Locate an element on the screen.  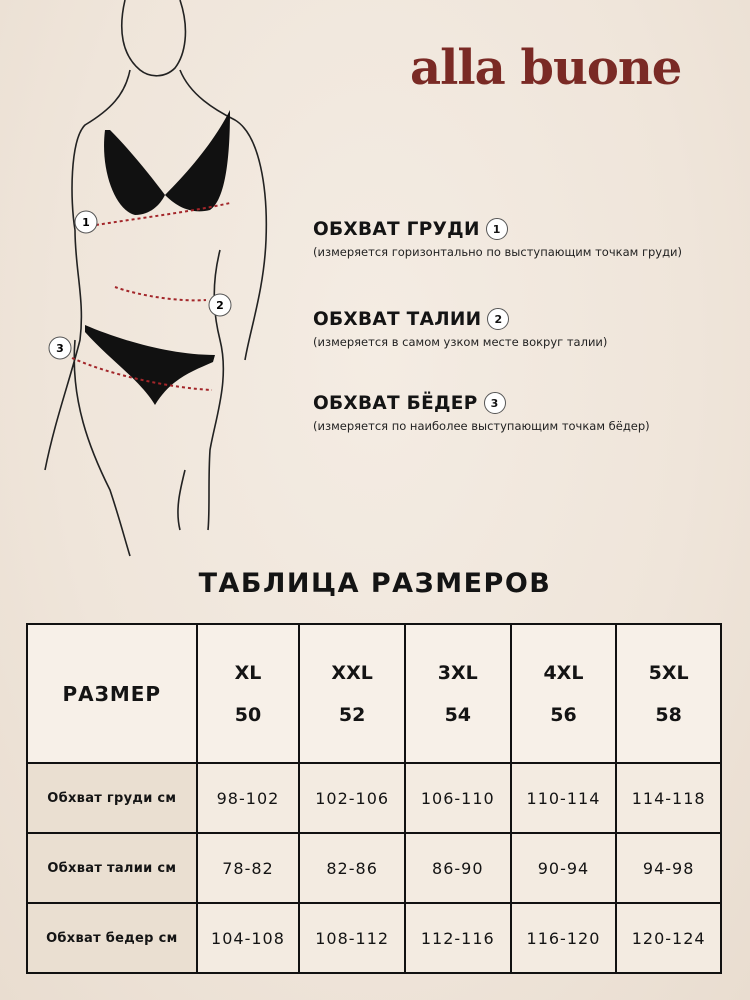
table-cell: 78-82 is located at coordinates (248, 868).